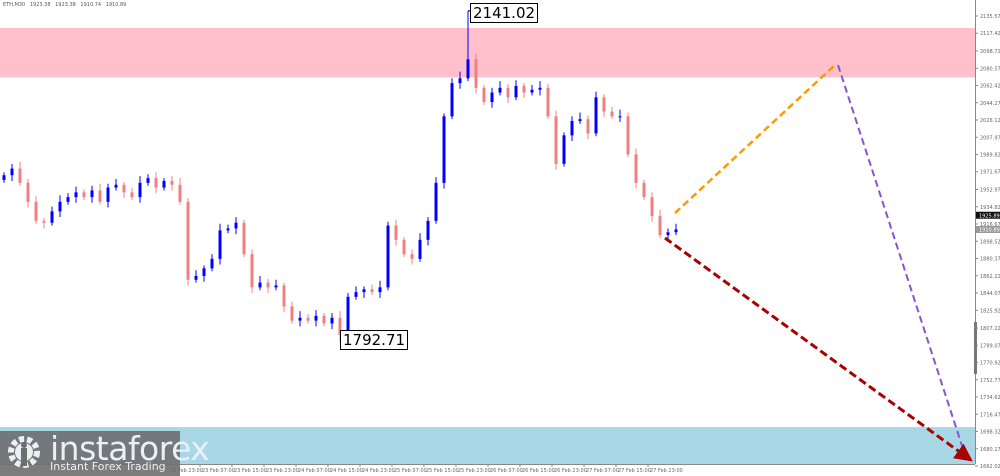 The width and height of the screenshot is (1000, 476). Describe the element at coordinates (378, 471) in the screenshot. I see `x-tick-label: 24 Feb 23:00` at that location.